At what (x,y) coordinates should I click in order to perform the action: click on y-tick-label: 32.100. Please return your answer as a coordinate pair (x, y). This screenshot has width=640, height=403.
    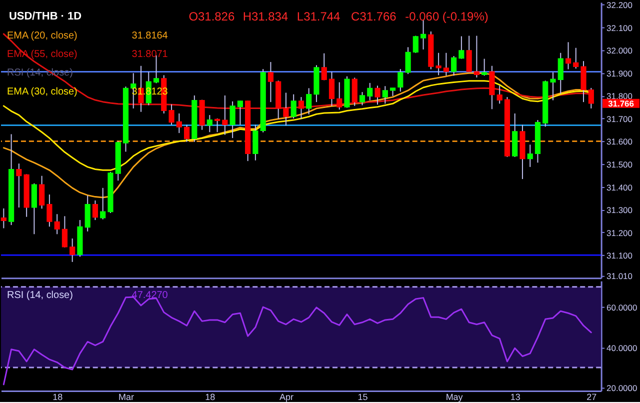
    Looking at the image, I should click on (619, 27).